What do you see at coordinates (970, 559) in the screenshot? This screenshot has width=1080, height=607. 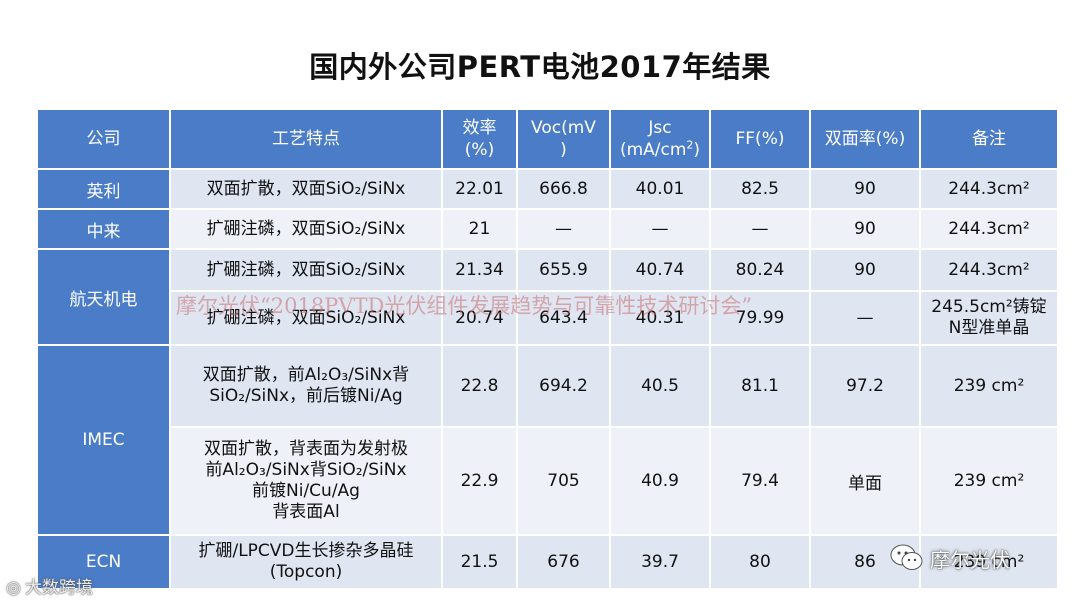 I see `stamp-right-label: 摩尔光伏` at bounding box center [970, 559].